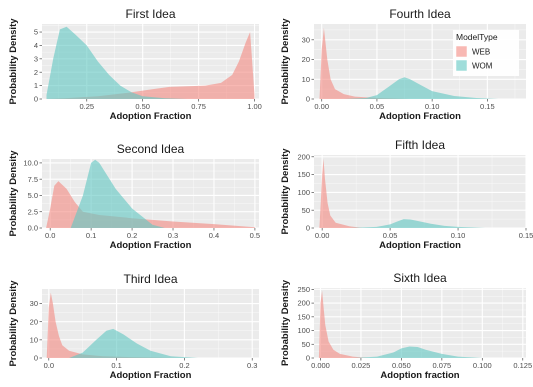 The width and height of the screenshot is (533, 387). Describe the element at coordinates (420, 278) in the screenshot. I see `panel-title: Sixth Idea` at that location.